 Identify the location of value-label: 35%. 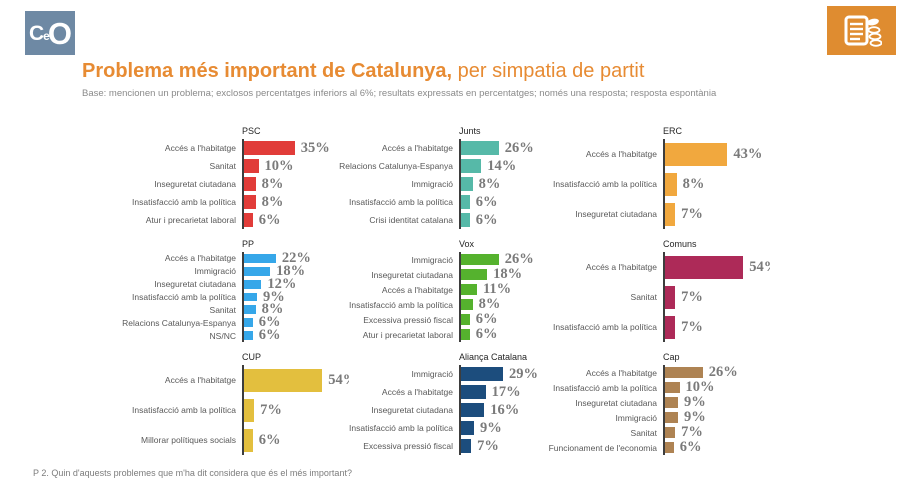
(315, 147).